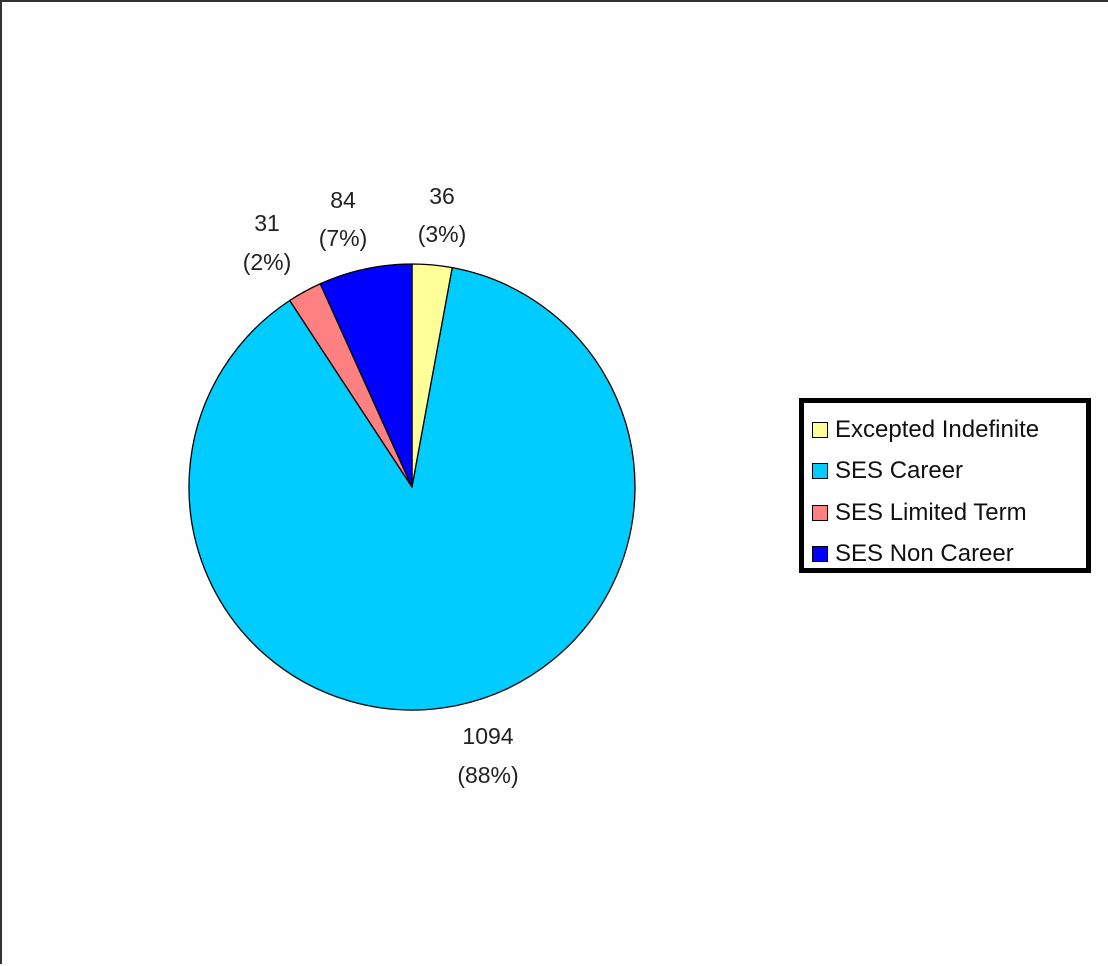 The height and width of the screenshot is (966, 1108). What do you see at coordinates (366, 375) in the screenshot?
I see `pie-slice-ses-non-career` at bounding box center [366, 375].